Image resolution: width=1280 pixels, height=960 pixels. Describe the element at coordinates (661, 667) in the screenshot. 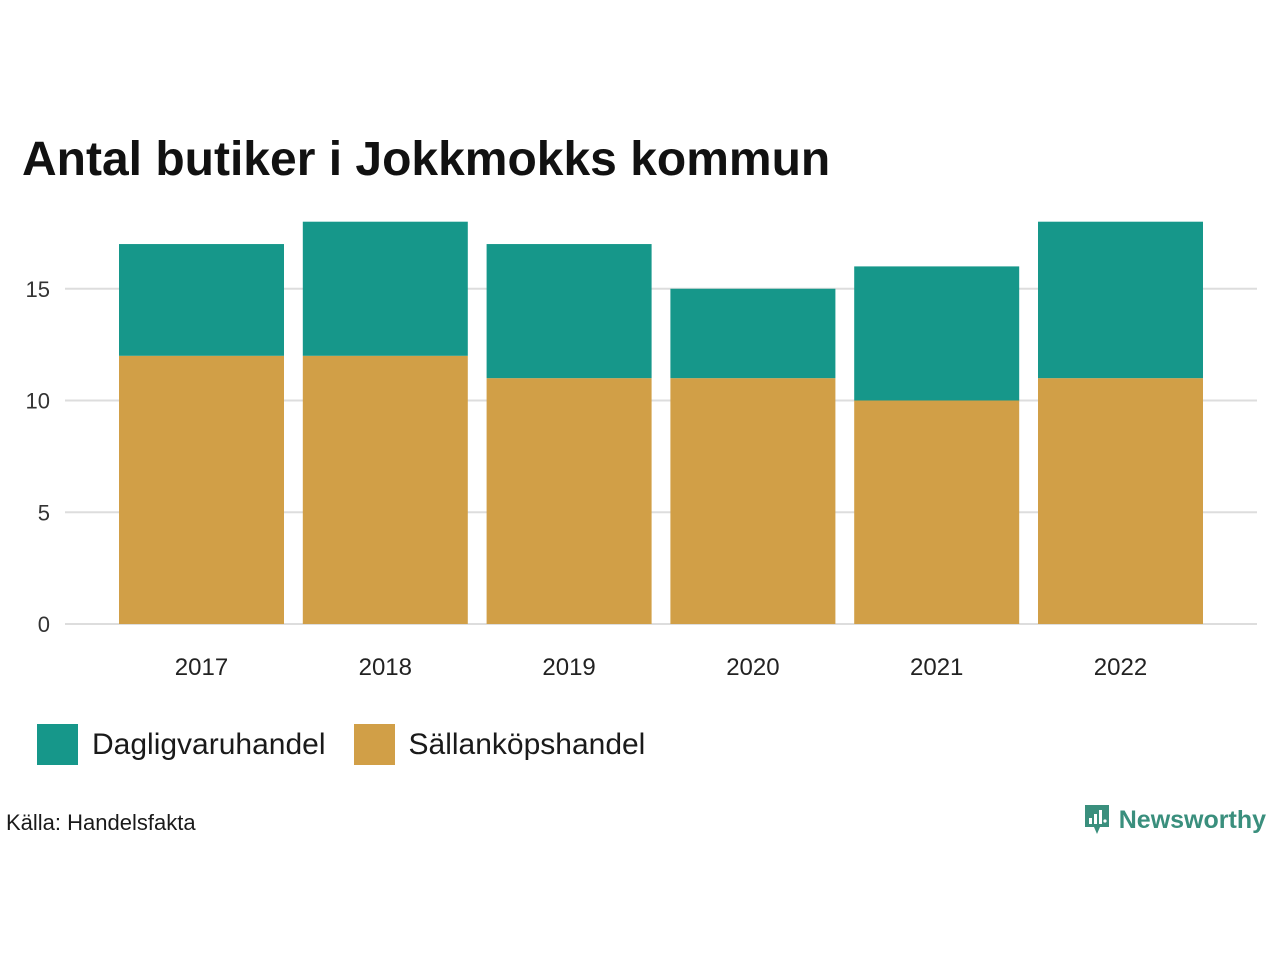

I see `x-axis-ticks: 2017 2018 2019 2020 2021 2022` at that location.